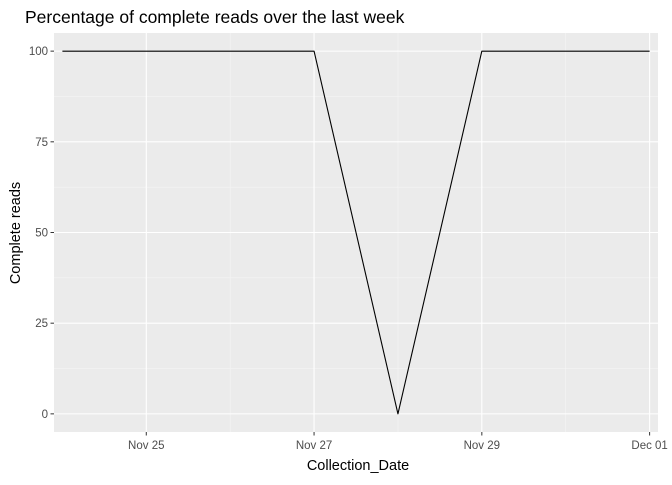 Image resolution: width=672 pixels, height=485 pixels. Describe the element at coordinates (45, 415) in the screenshot. I see `y-tick-label: 0` at that location.